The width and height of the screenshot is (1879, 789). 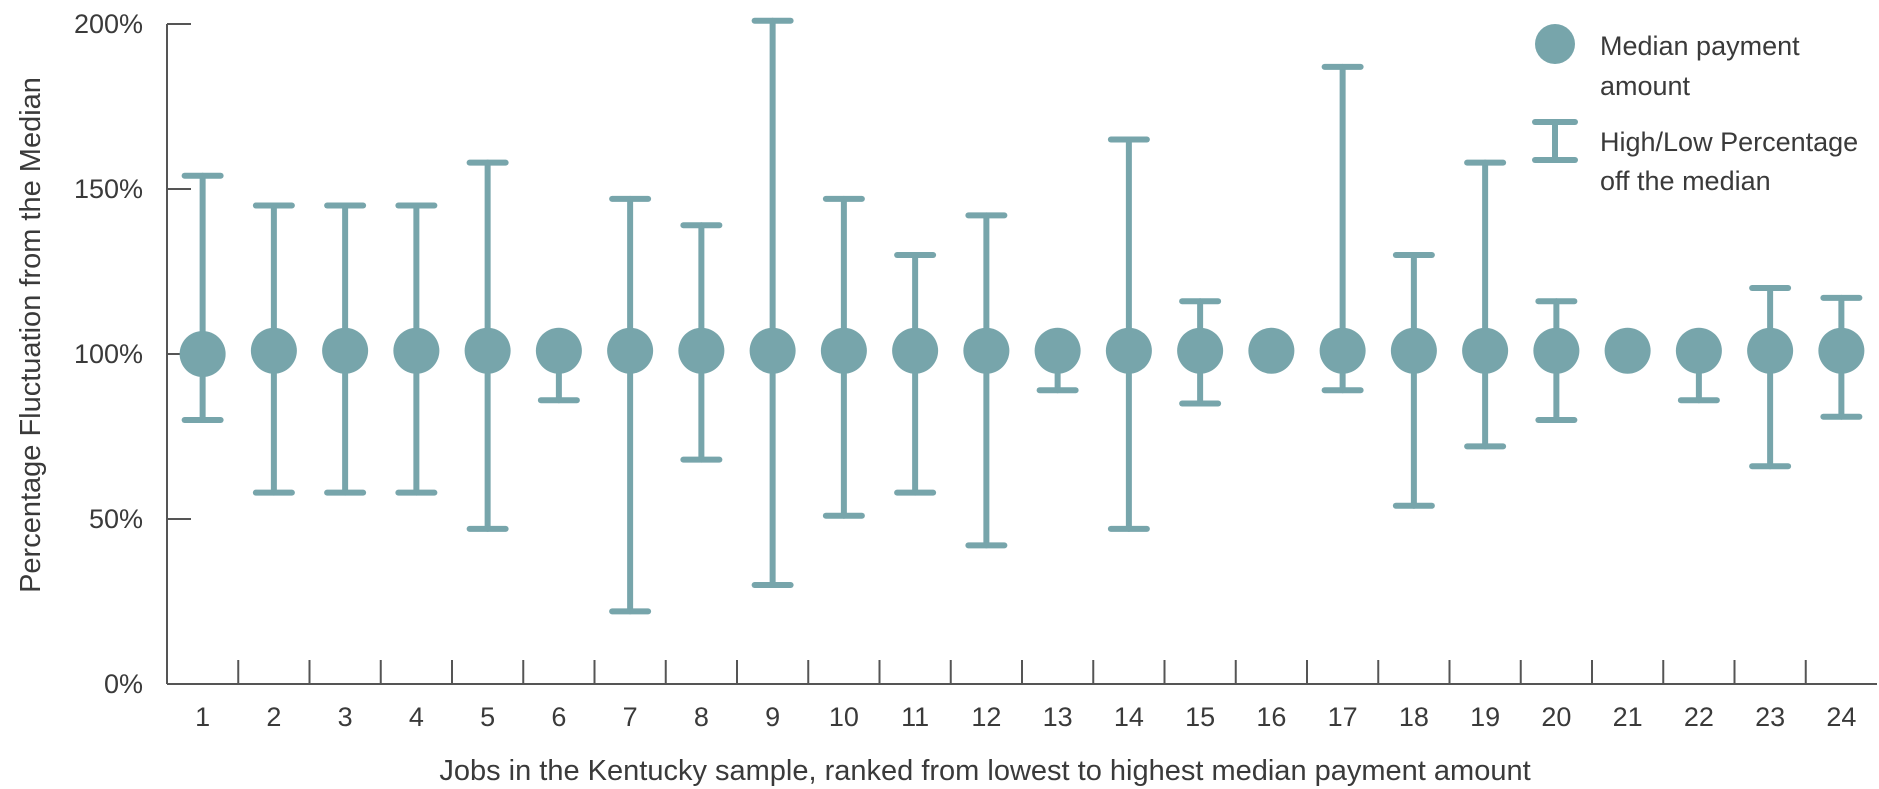 What do you see at coordinates (1699, 717) in the screenshot?
I see `x-tick-label: 22` at bounding box center [1699, 717].